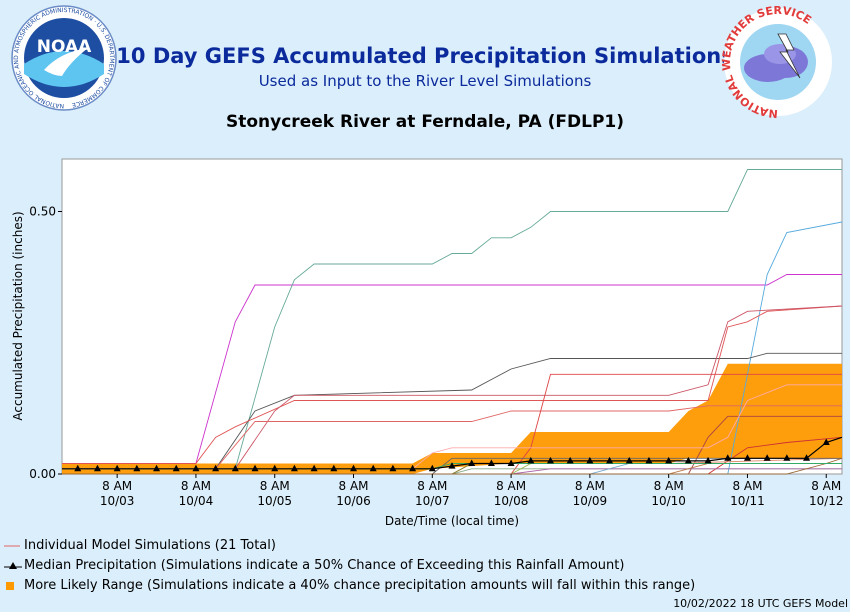 Image resolution: width=850 pixels, height=612 pixels. I want to click on noaa-logo-text: NOAA, so click(64, 47).